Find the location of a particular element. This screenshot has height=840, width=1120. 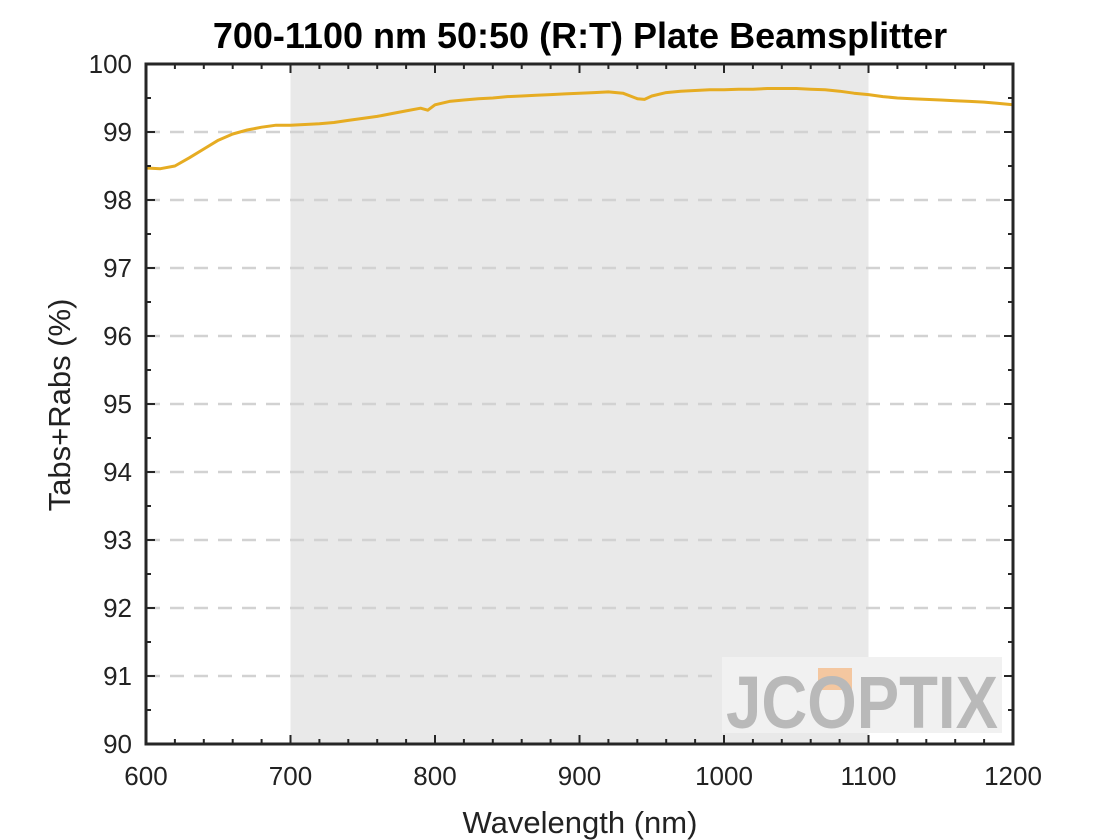

y-tick-label: 96 is located at coordinates (117, 336).